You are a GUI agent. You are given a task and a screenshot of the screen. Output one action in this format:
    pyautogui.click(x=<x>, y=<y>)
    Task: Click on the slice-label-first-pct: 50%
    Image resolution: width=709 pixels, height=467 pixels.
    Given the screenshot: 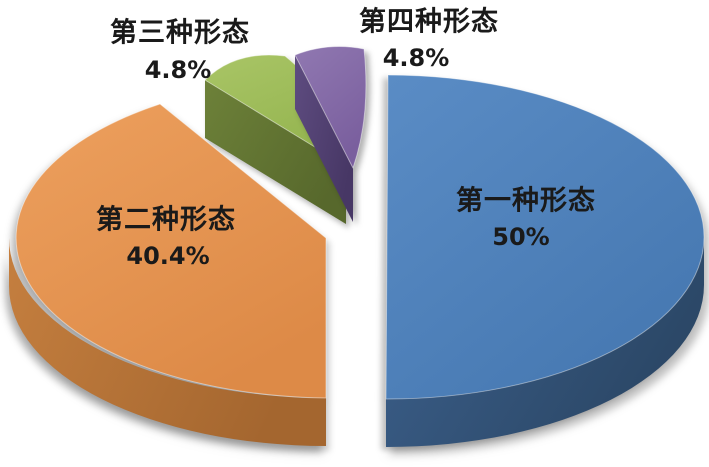 What is the action you would take?
    pyautogui.click(x=521, y=237)
    